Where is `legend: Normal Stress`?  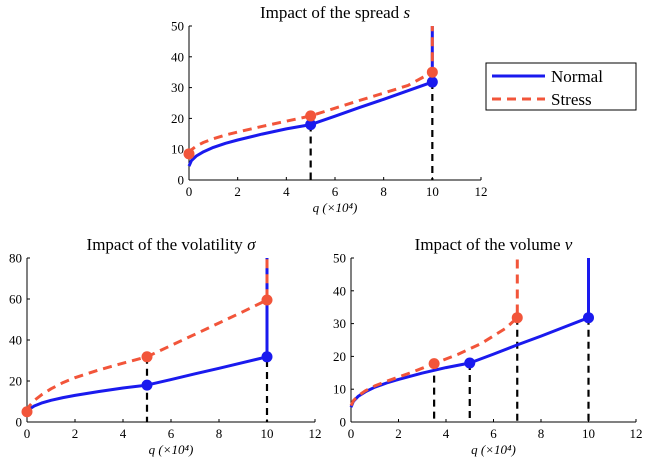
legend: Normal Stress is located at coordinates (561, 86).